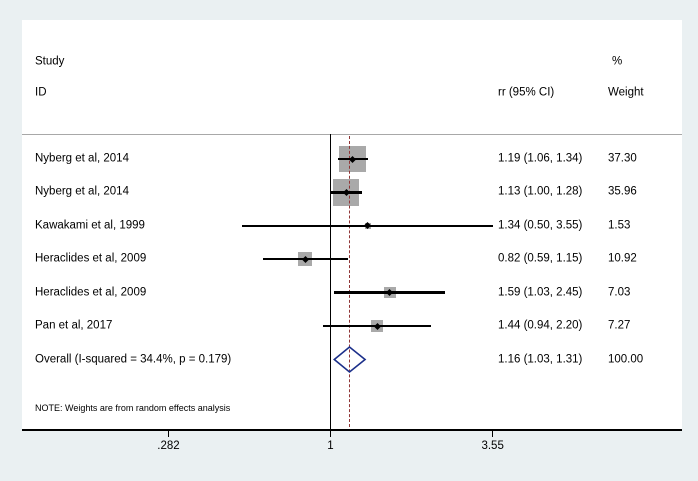  I want to click on rr-ci-value: 1.44 (0.94, 2.20), so click(540, 325).